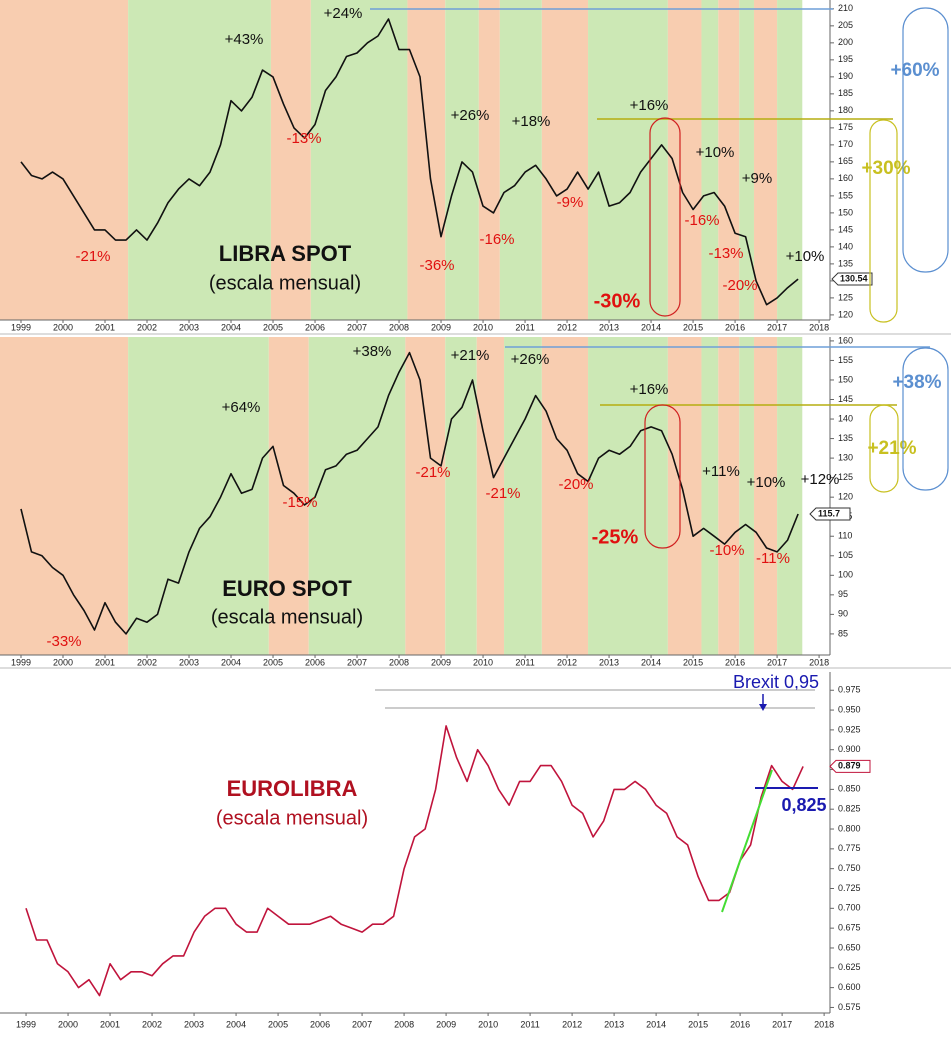 The image size is (951, 1039). What do you see at coordinates (849, 789) in the screenshot?
I see `y-tick-label: 0.850` at bounding box center [849, 789].